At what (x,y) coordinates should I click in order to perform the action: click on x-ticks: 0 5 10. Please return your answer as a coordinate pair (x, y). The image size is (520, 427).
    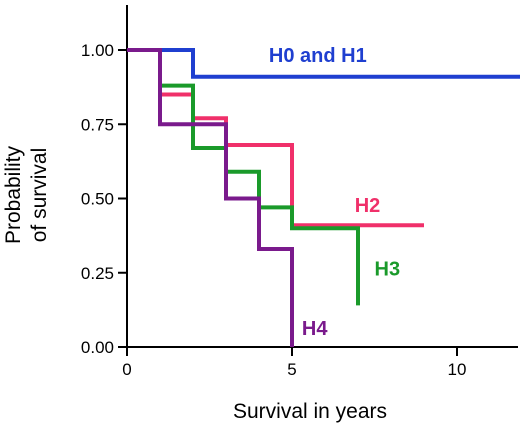
    Looking at the image, I should click on (294, 363).